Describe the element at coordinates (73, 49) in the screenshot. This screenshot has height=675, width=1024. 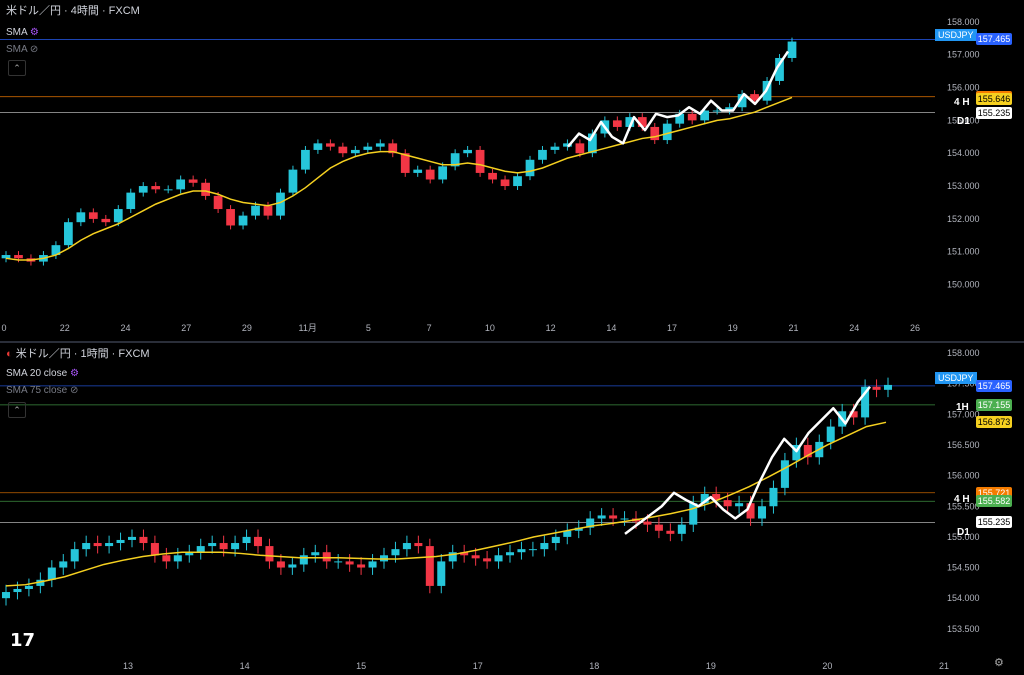
I see `sma2-legend: SMA ⊘` at that location.